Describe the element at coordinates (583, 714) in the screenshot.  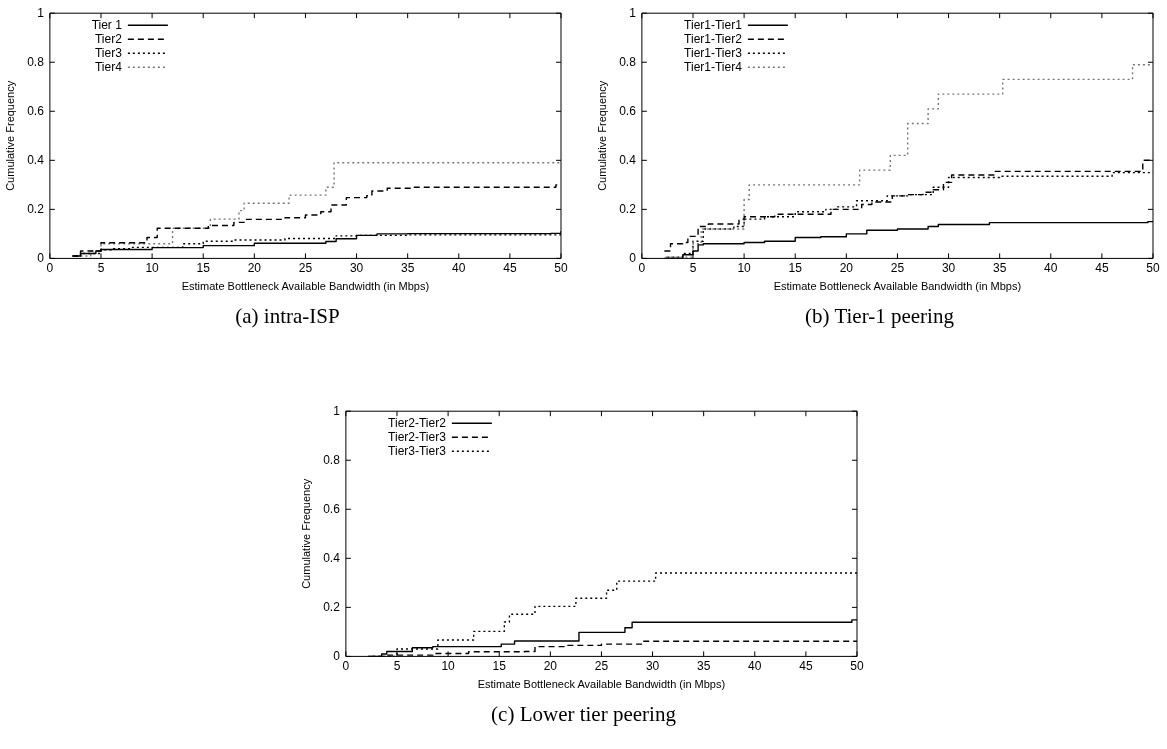
I see `text: (c) Lower tier peering` at that location.